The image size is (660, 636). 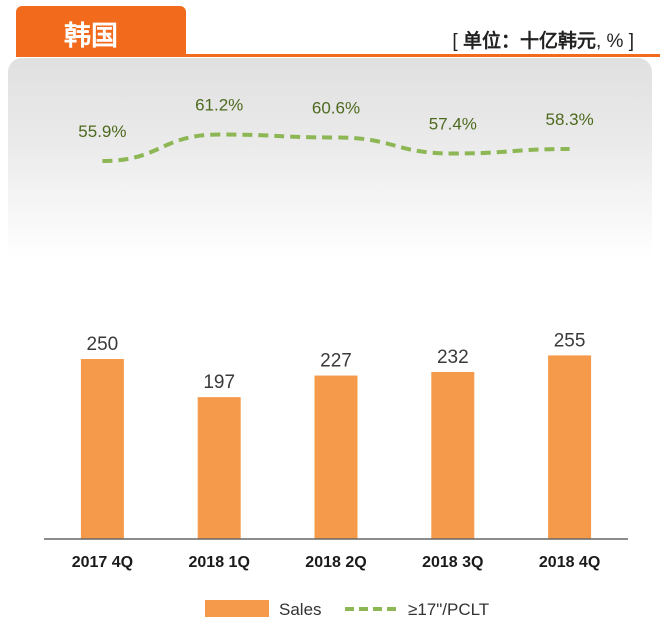 What do you see at coordinates (219, 382) in the screenshot?
I see `sales-bar-value: 197` at bounding box center [219, 382].